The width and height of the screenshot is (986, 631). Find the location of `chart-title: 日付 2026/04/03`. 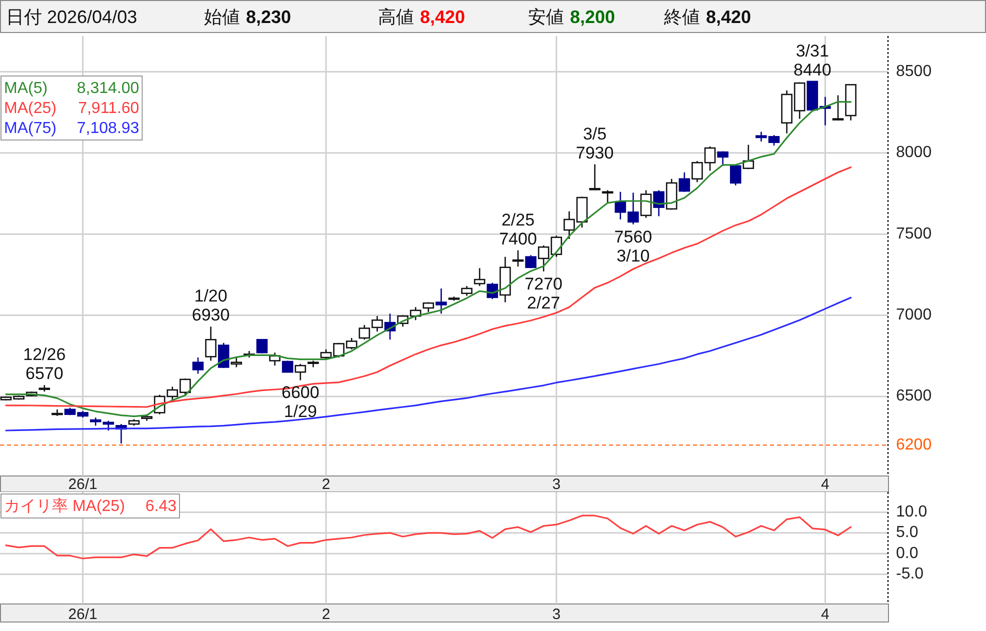

chart-title: 日付 2026/04/03 is located at coordinates (72, 17).